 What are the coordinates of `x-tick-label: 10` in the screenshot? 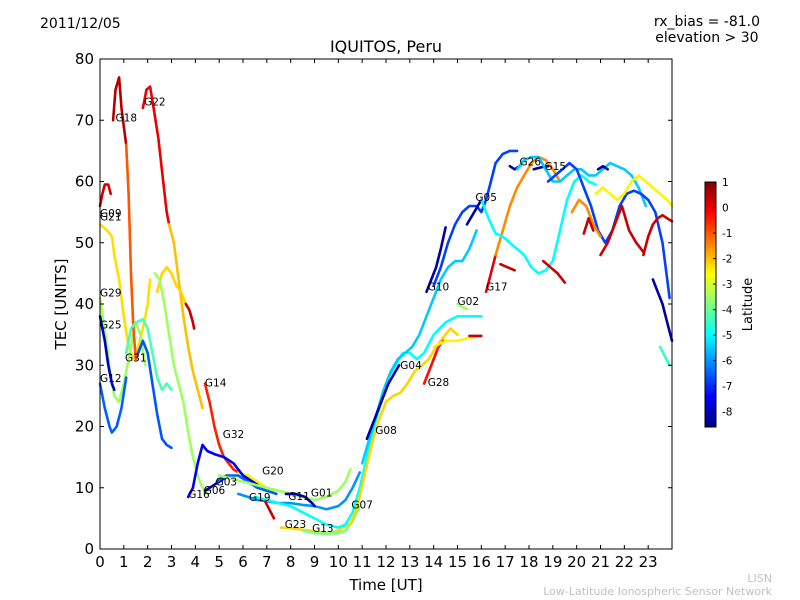 It's located at (338, 562).